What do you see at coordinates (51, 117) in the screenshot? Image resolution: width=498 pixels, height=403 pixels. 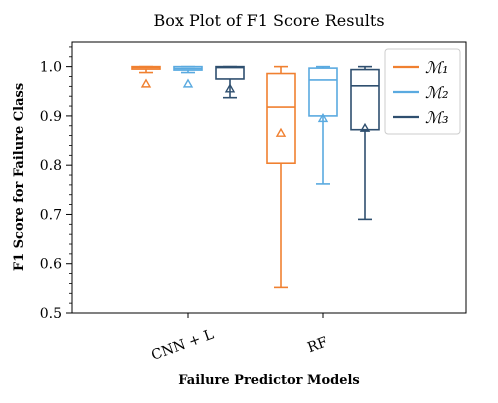 I see `y-tick-label: 0.9` at bounding box center [51, 117].